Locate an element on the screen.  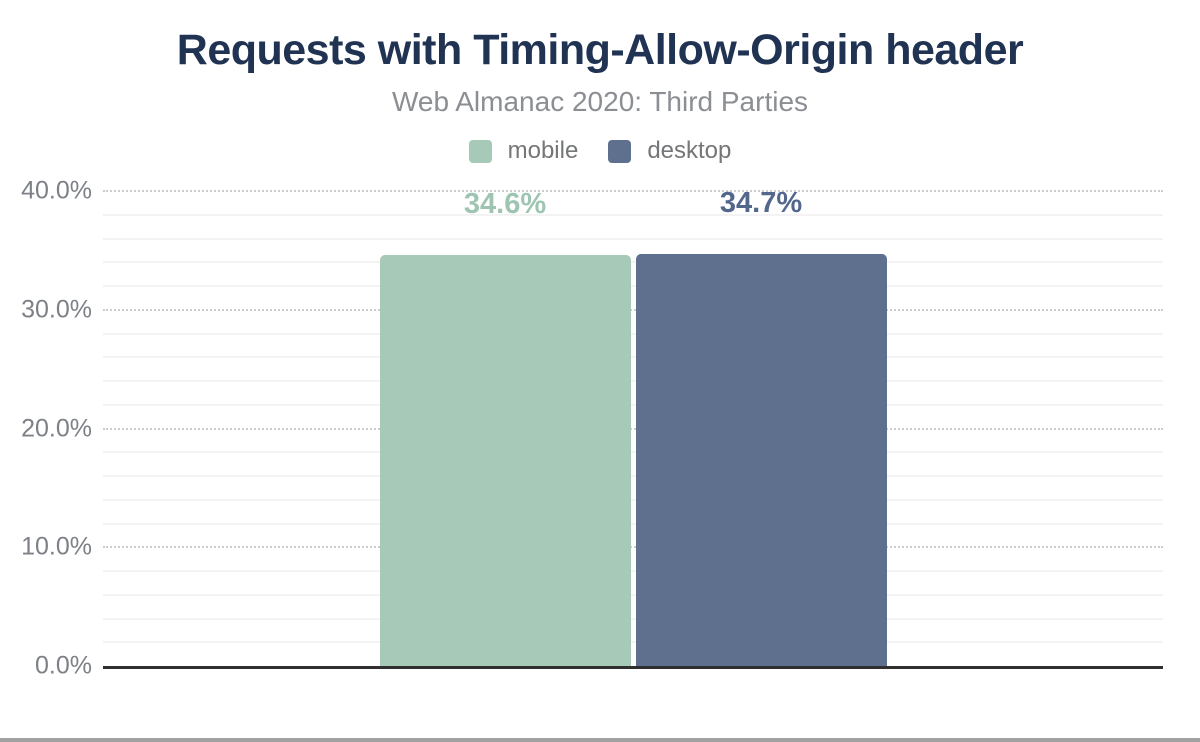
y-axis: 0.0% 10.0% 20.0% 30.0% 40.0% is located at coordinates (46, 428).